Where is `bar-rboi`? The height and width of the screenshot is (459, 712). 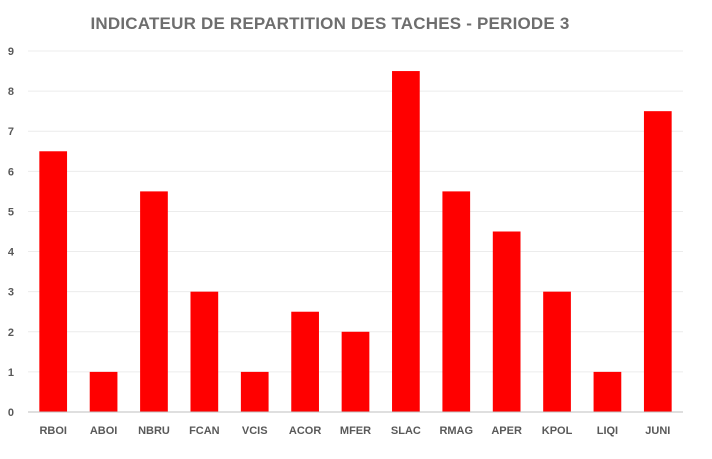
bar-rboi is located at coordinates (53, 281).